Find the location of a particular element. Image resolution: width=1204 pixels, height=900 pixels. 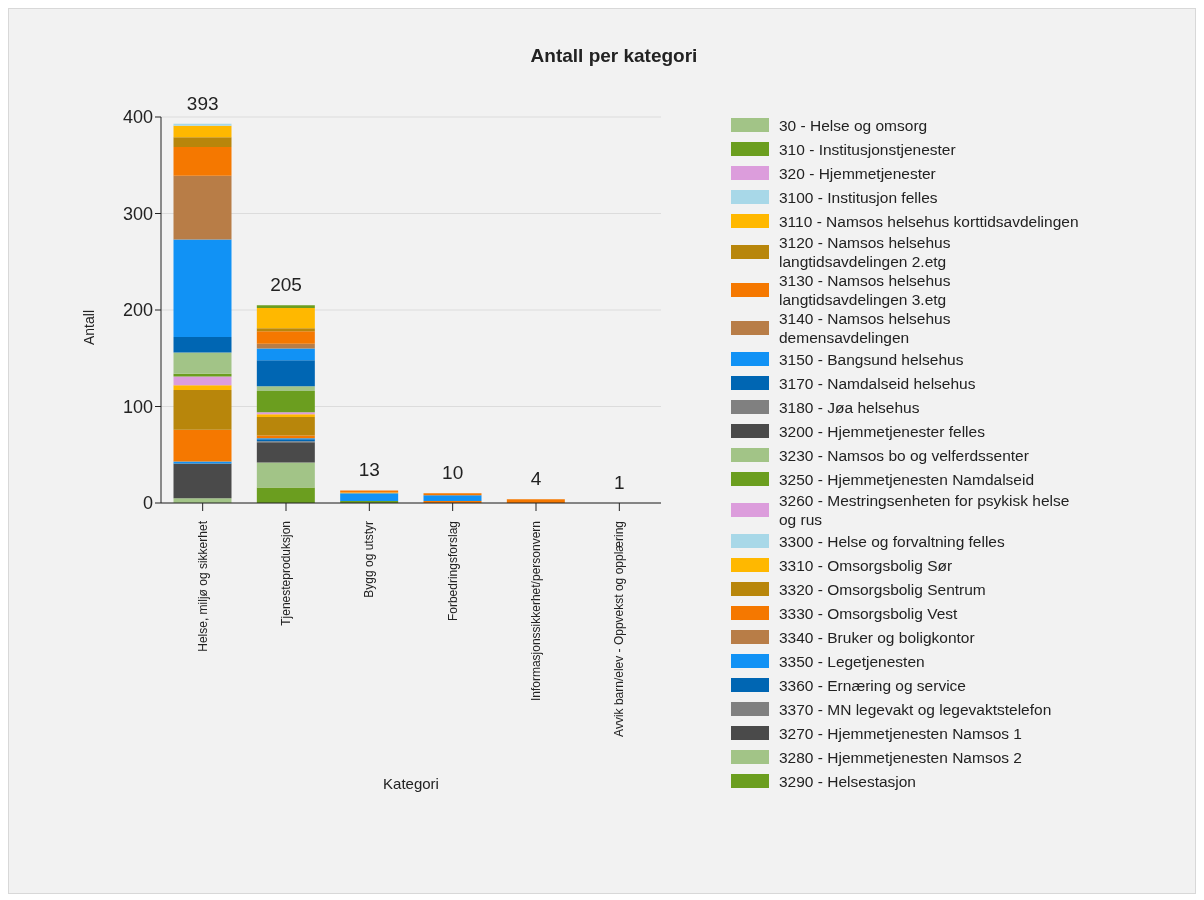

x-tick-label: Avvik barn/elev - Oppvekst og opplæring is located at coordinates (619, 629).